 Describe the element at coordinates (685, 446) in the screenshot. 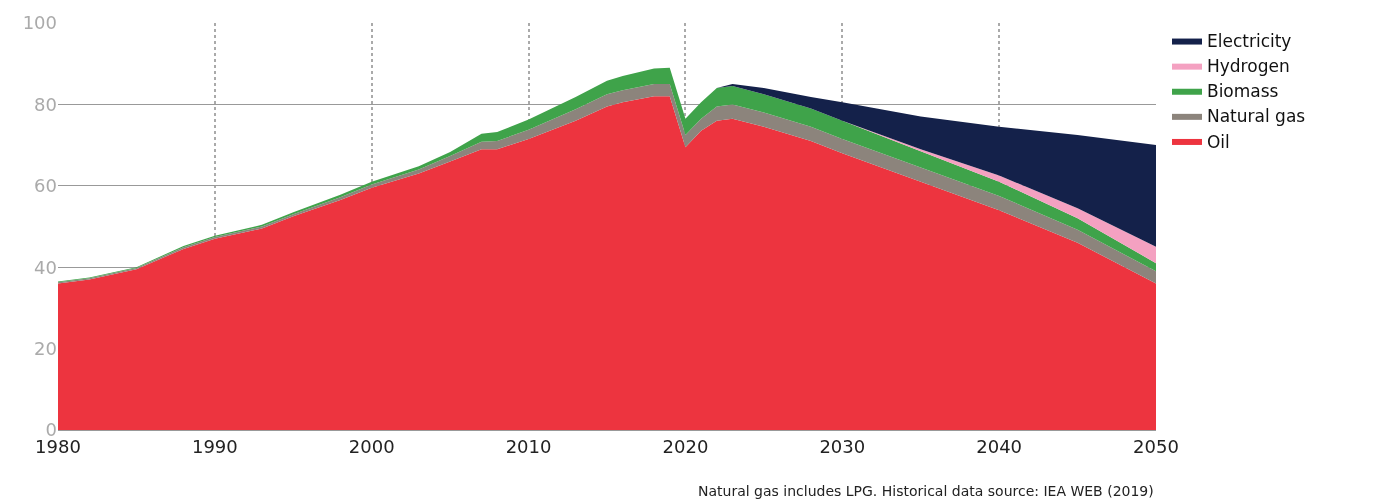

I see `x-tick-label: 2020` at that location.